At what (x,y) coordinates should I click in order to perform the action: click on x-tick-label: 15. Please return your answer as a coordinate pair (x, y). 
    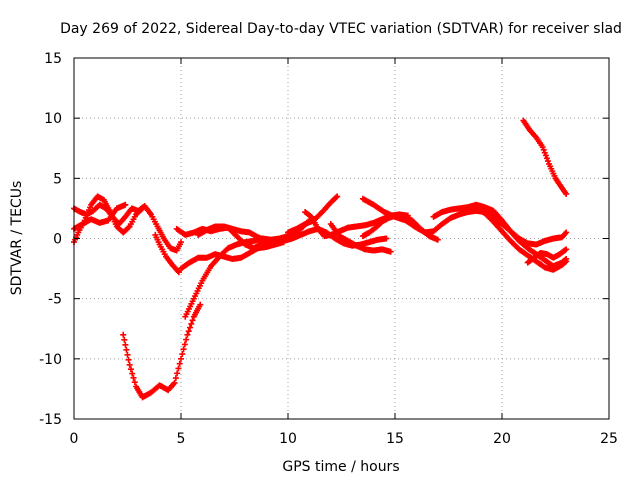
    Looking at the image, I should click on (395, 439).